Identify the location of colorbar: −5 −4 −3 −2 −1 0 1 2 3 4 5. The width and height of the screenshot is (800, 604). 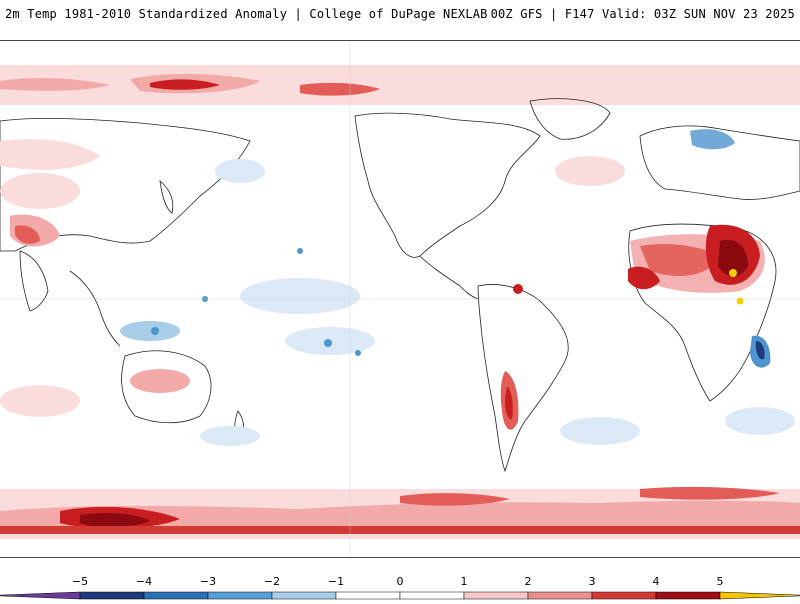
(400, 580).